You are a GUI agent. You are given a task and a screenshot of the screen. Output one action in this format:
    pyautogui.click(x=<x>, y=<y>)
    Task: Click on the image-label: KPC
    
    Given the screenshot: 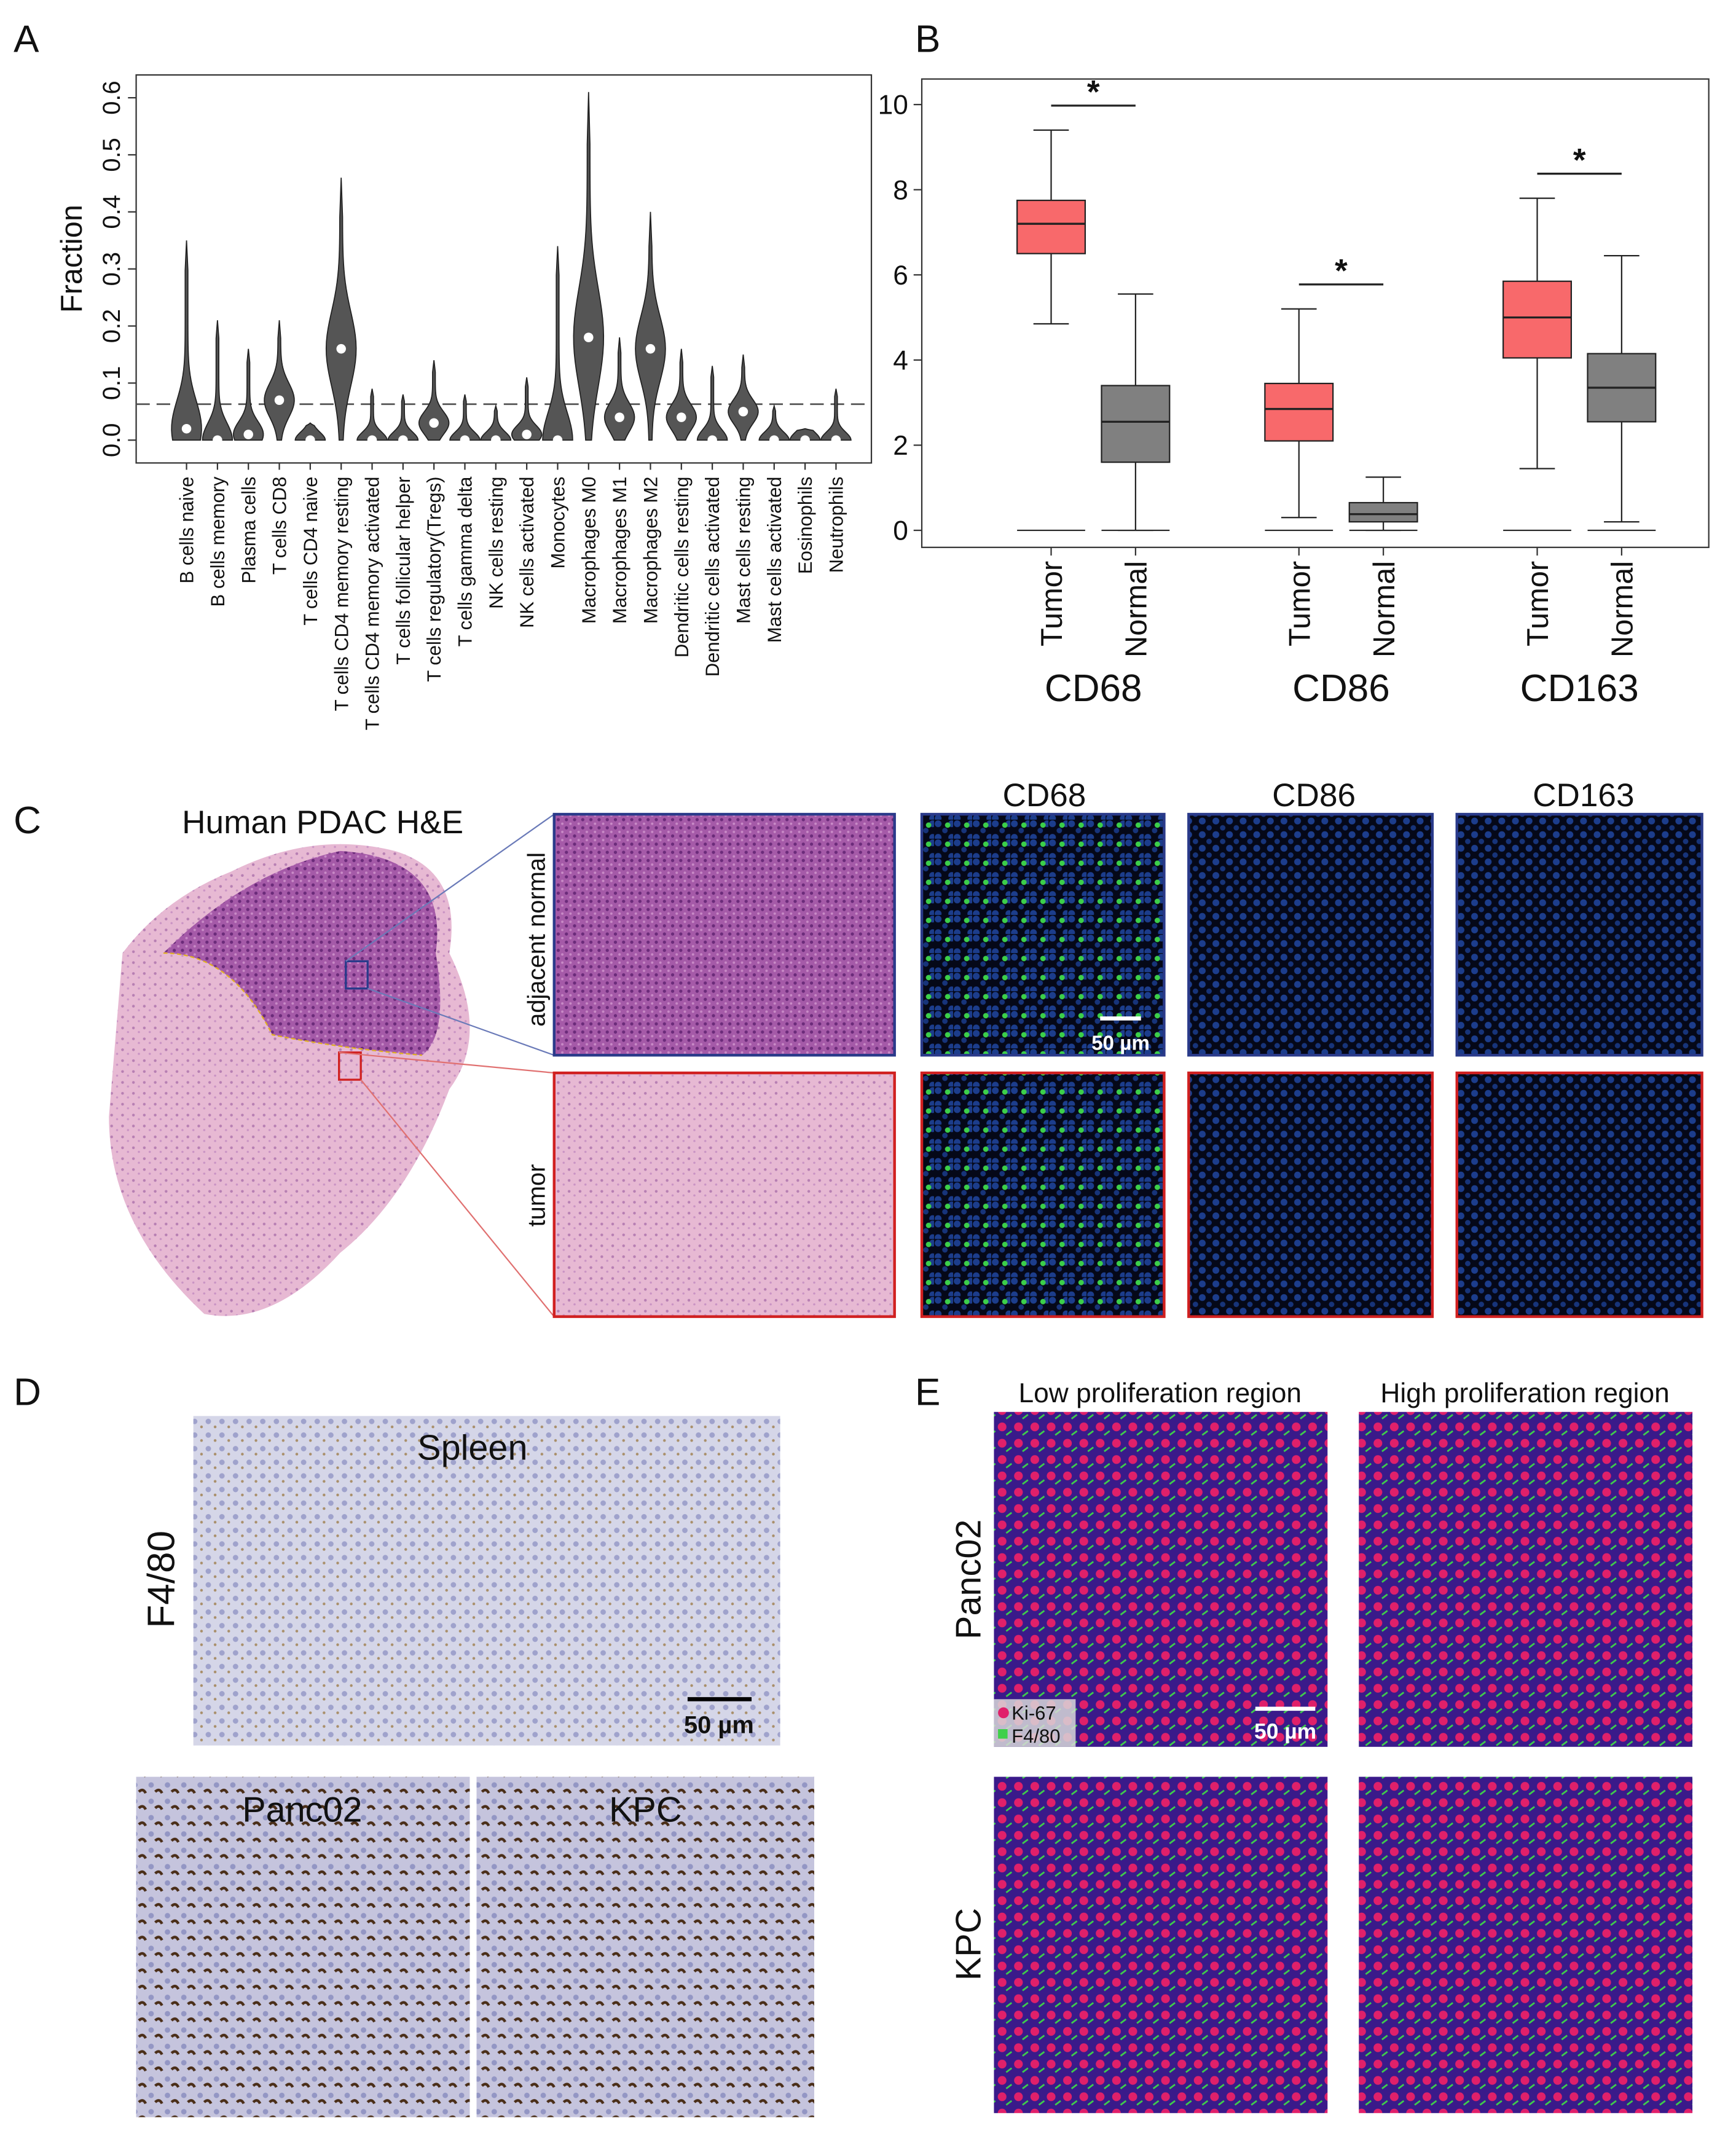 What is the action you would take?
    pyautogui.click(x=645, y=1810)
    